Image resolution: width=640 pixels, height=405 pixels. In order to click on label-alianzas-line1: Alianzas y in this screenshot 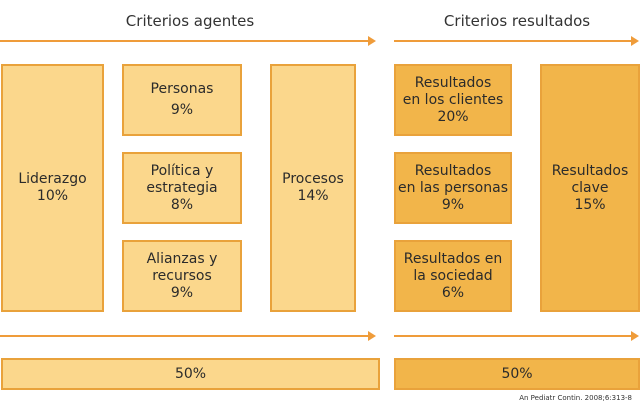, I will do `click(182, 258)`.